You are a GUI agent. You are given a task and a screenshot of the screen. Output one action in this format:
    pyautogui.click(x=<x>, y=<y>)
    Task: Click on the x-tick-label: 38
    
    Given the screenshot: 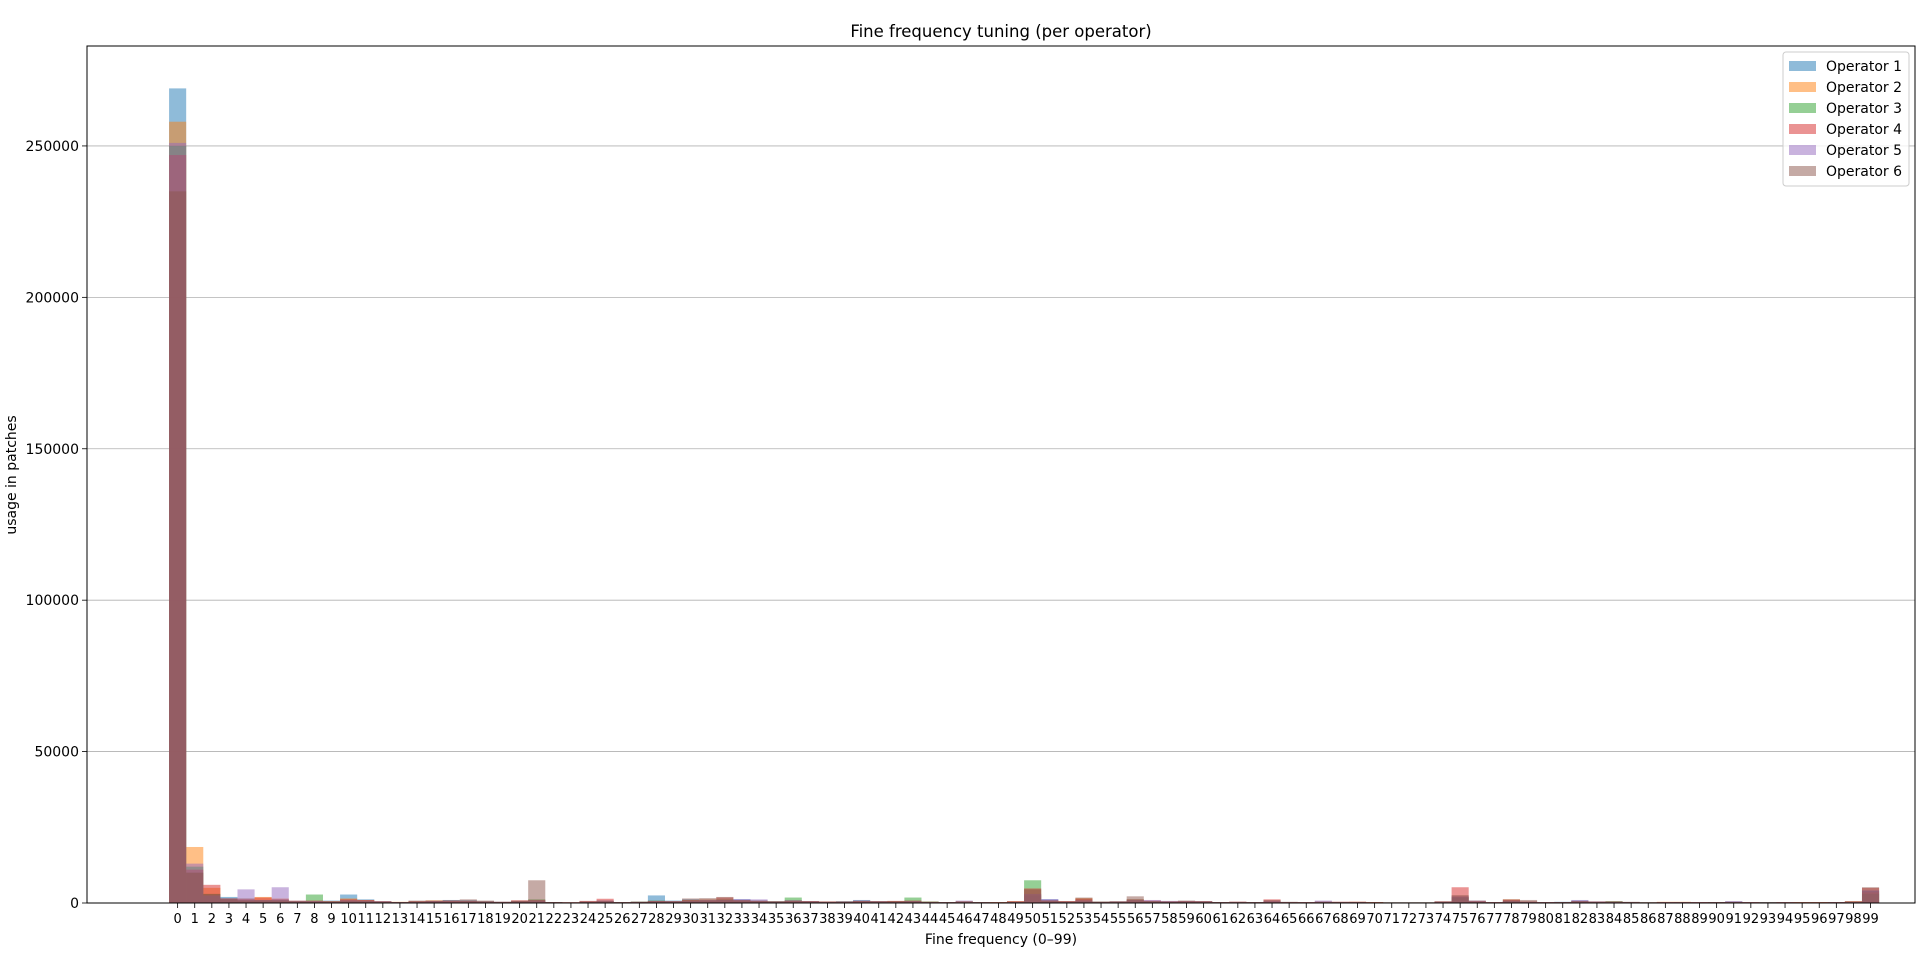 What is the action you would take?
    pyautogui.click(x=827, y=919)
    